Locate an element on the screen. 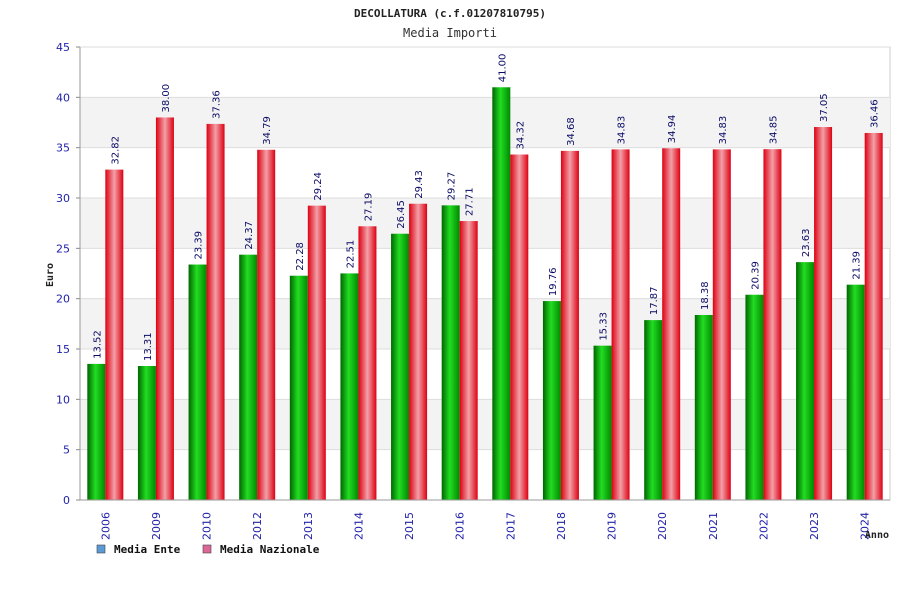 Image resolution: width=900 pixels, height=605 pixels. value-label: 37.36 is located at coordinates (217, 104).